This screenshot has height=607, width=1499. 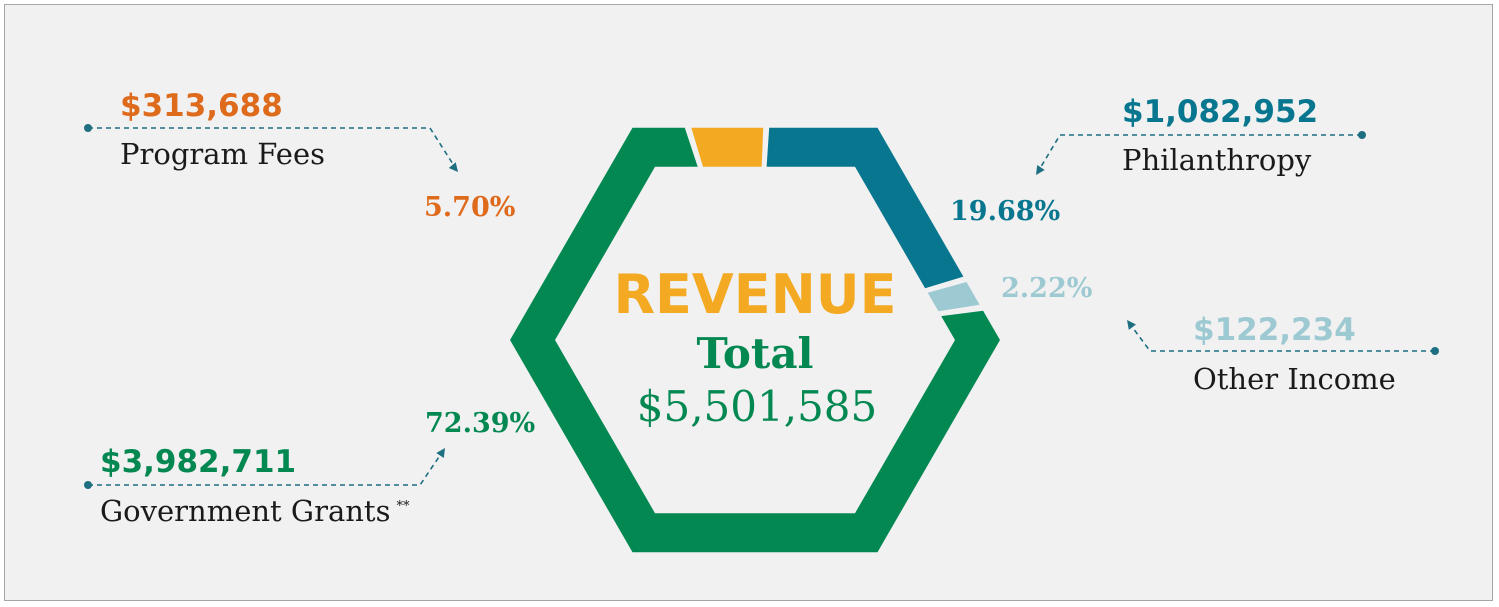 I want to click on program-fees-segment, so click(x=727, y=147).